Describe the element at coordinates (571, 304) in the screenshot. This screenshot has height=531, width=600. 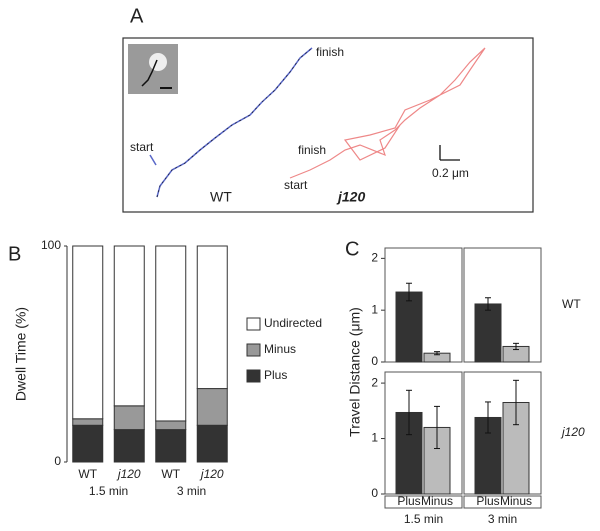
I see `row-label: WT` at that location.